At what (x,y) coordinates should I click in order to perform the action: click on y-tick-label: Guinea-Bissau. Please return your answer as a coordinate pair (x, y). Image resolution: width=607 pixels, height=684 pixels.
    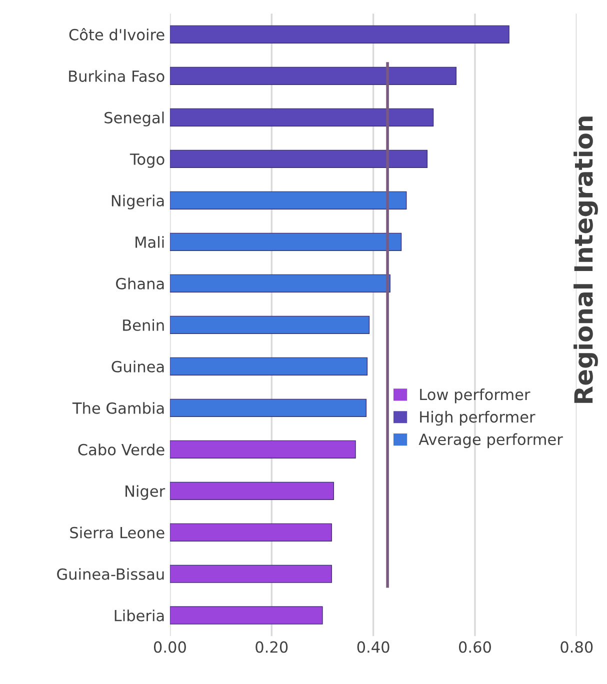
    Looking at the image, I should click on (110, 574).